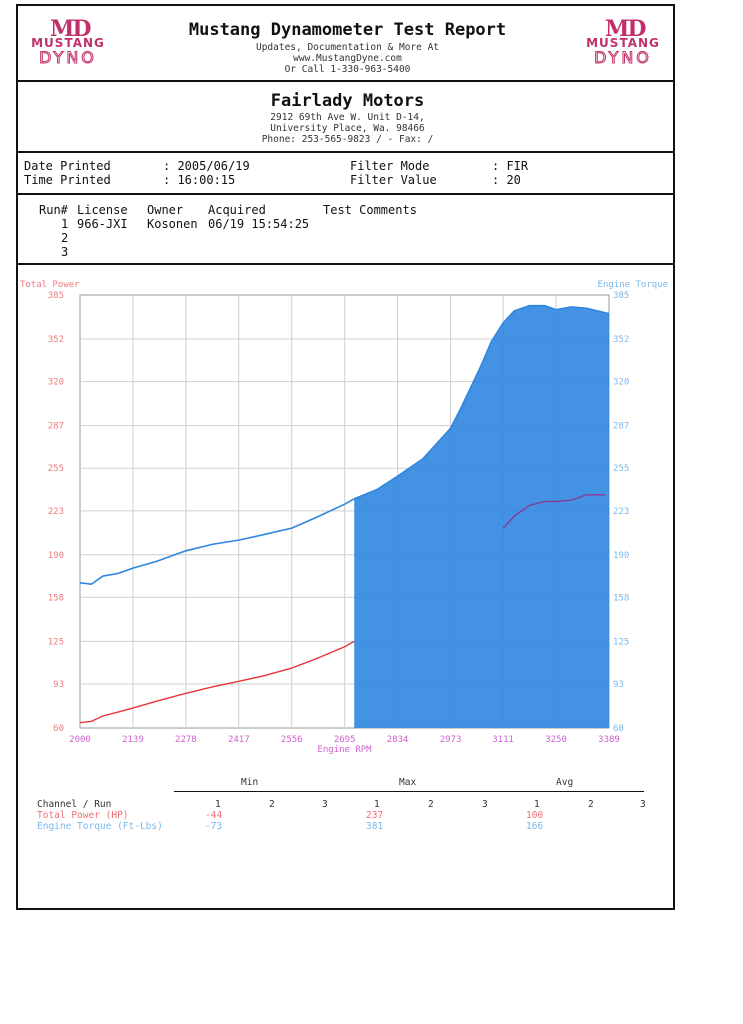  I want to click on summary-power-max: 237, so click(375, 815).